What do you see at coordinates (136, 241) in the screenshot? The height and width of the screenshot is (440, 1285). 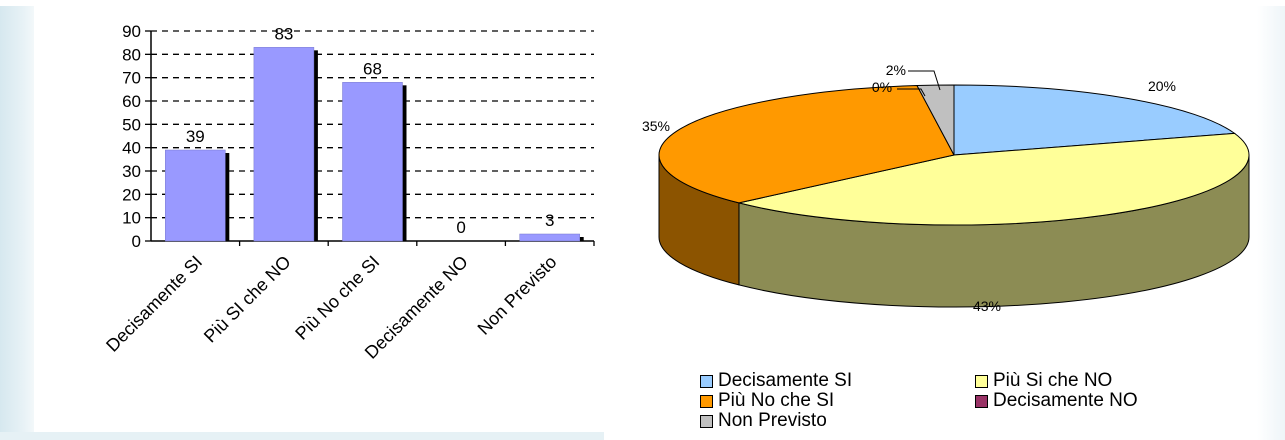 I see `y-tick-label: 0` at bounding box center [136, 241].